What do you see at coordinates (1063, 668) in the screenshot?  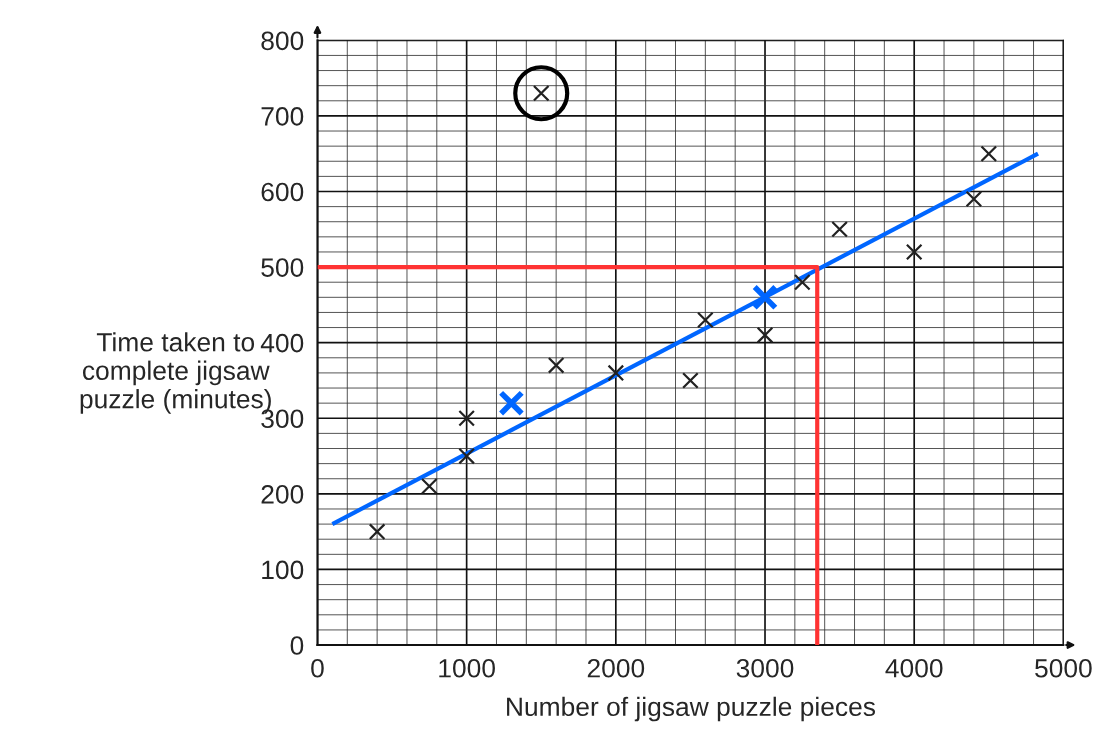 I see `x-tick-label: 5000` at bounding box center [1063, 668].